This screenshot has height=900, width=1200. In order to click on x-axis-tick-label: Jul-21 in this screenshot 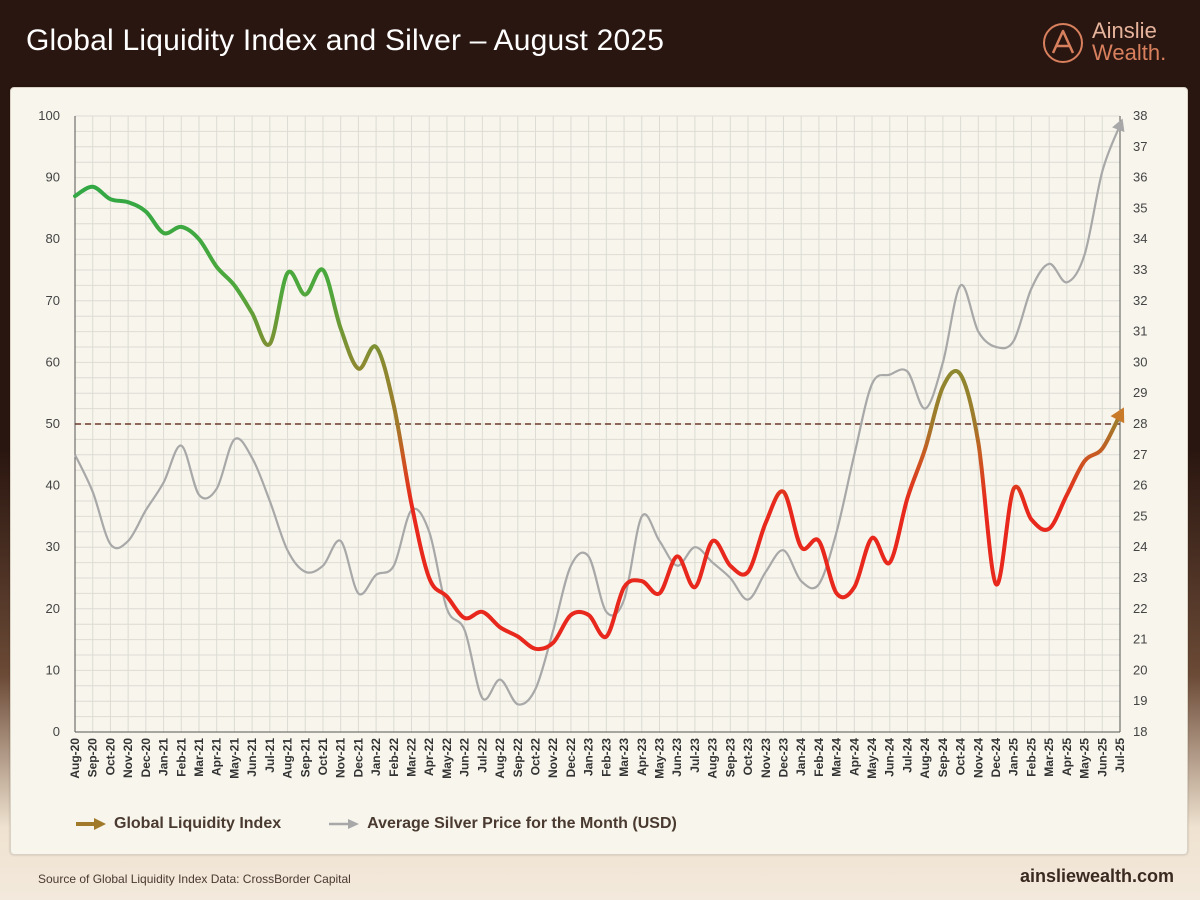, I will do `click(270, 755)`.